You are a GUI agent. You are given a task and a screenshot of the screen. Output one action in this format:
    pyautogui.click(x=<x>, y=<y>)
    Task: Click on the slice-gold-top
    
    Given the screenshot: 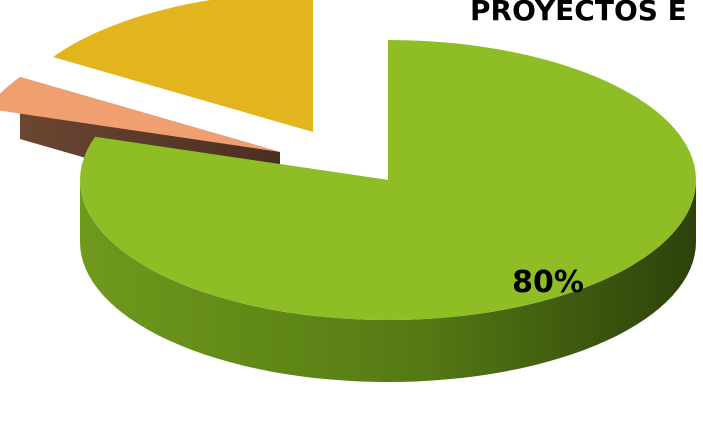 What is the action you would take?
    pyautogui.click(x=182, y=66)
    